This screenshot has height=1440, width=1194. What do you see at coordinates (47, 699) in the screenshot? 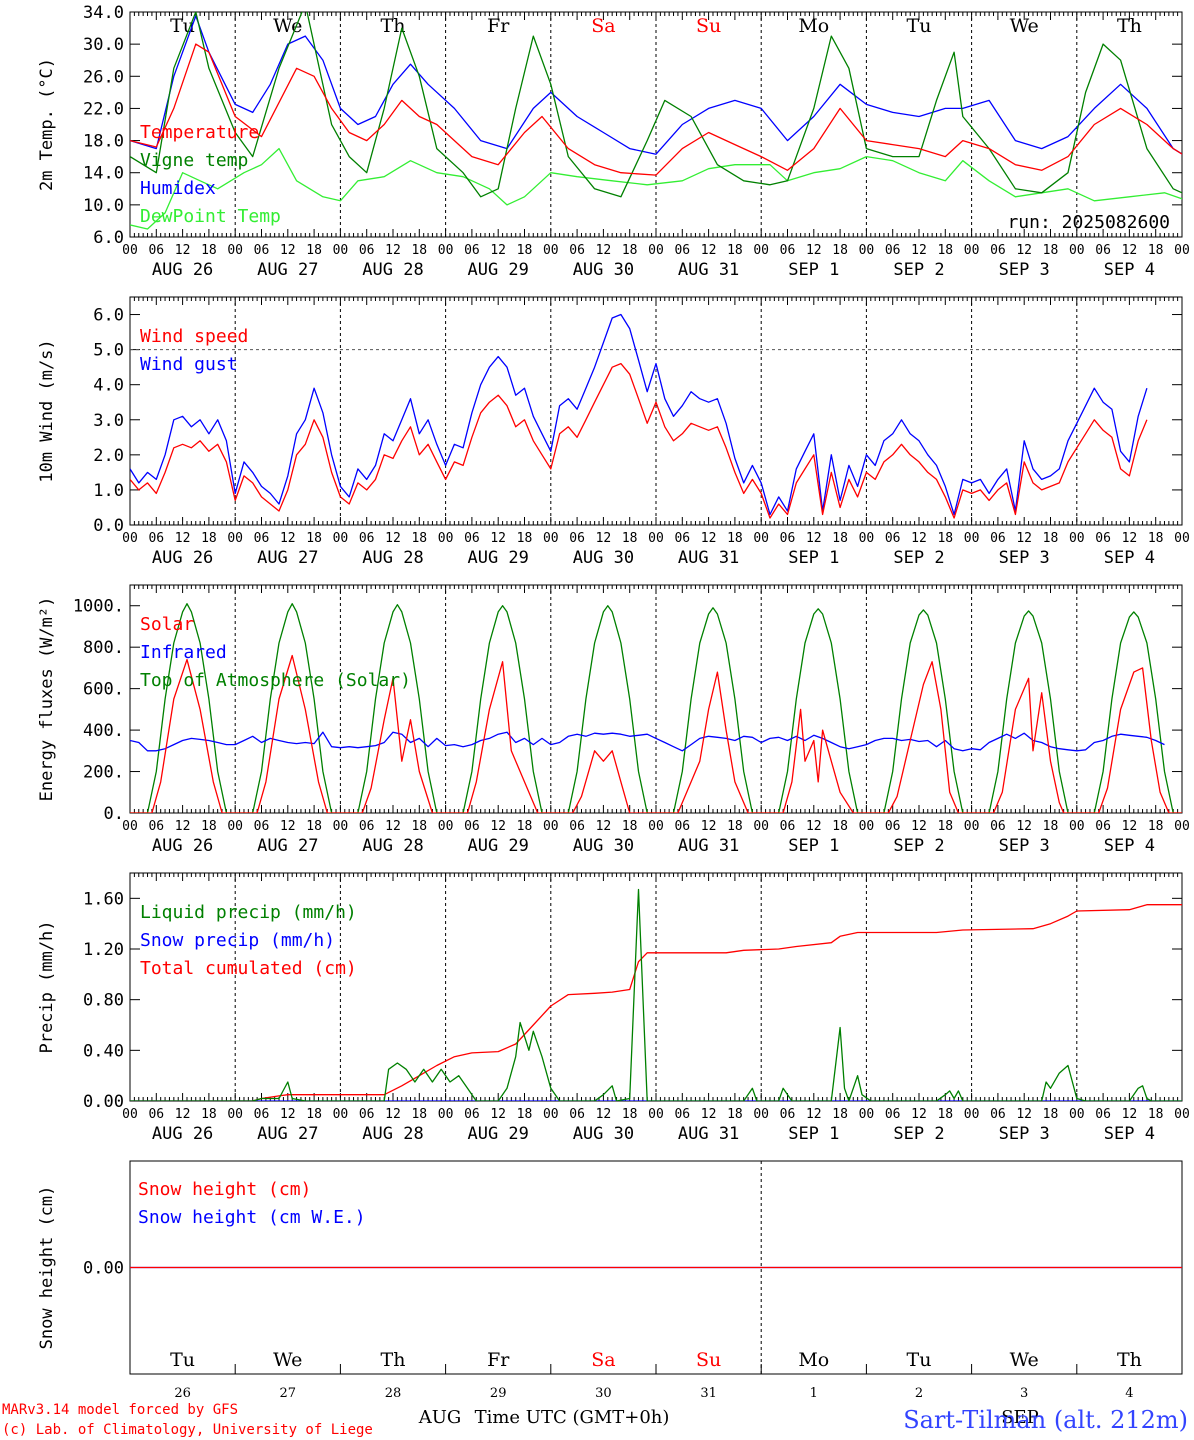
I see `y-axis-label: Energy fluxes (W/m²)` at bounding box center [47, 699].